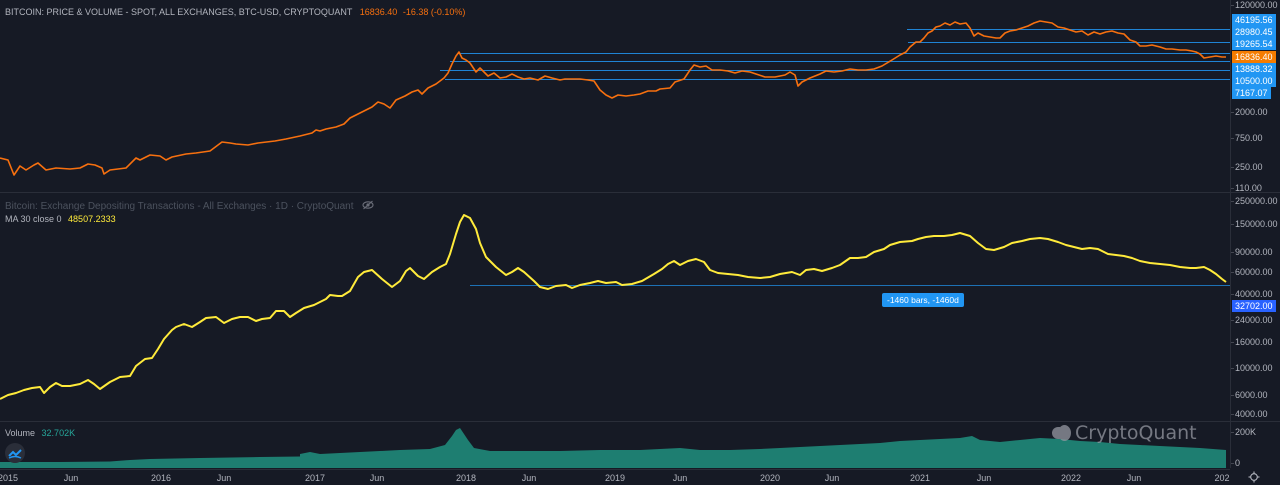  What do you see at coordinates (1061, 433) in the screenshot?
I see `cryptoquant-logo-icon` at bounding box center [1061, 433].